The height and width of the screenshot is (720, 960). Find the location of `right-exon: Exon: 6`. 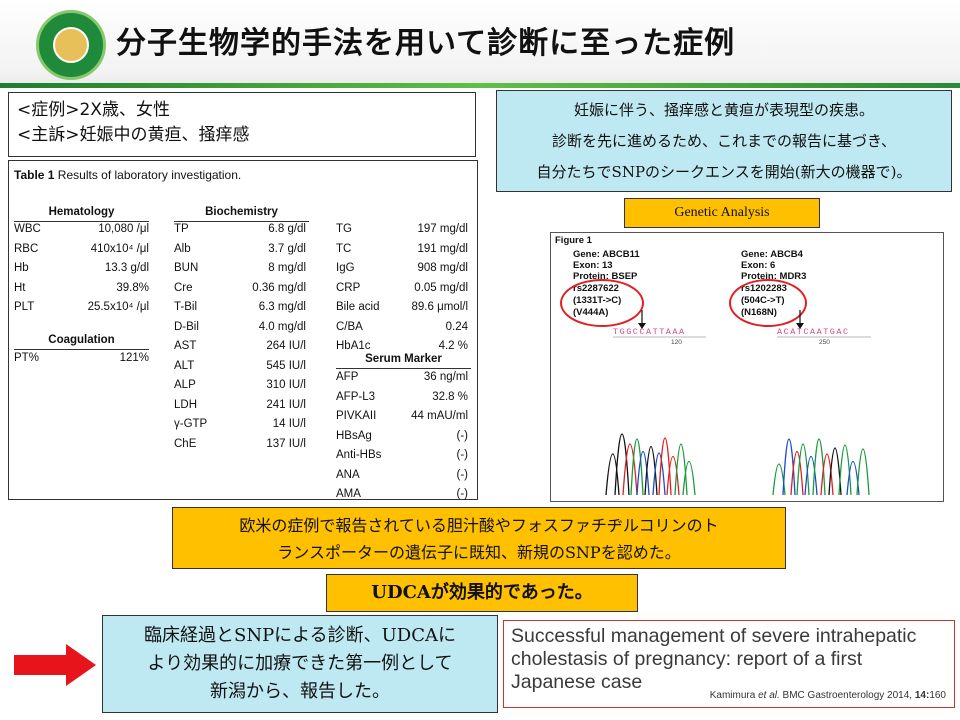

right-exon: Exon: 6 is located at coordinates (758, 265).